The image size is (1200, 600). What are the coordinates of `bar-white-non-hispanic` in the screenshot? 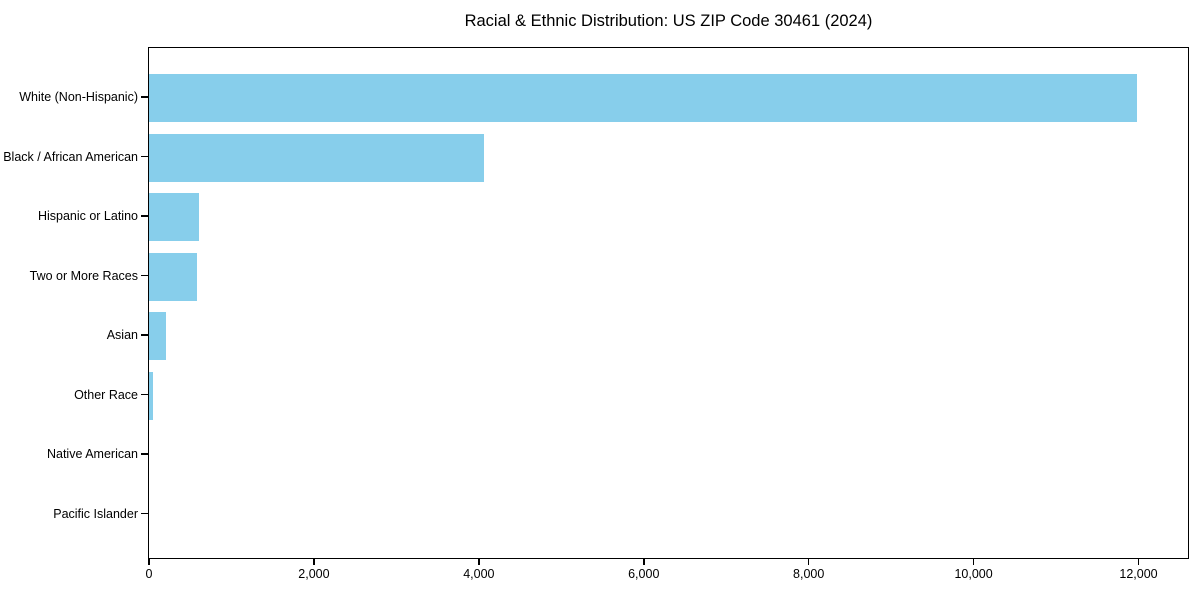 It's located at (643, 98).